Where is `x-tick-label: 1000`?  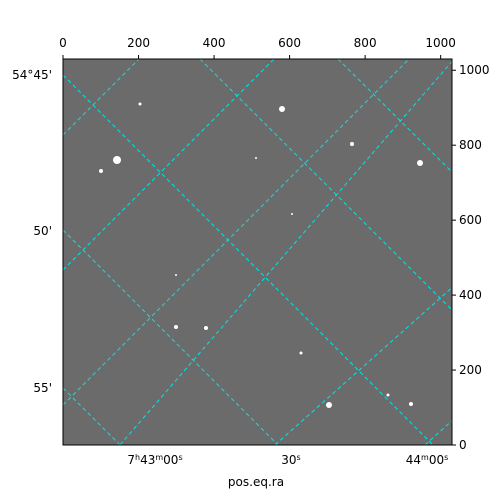 x-tick-label: 1000 is located at coordinates (440, 43).